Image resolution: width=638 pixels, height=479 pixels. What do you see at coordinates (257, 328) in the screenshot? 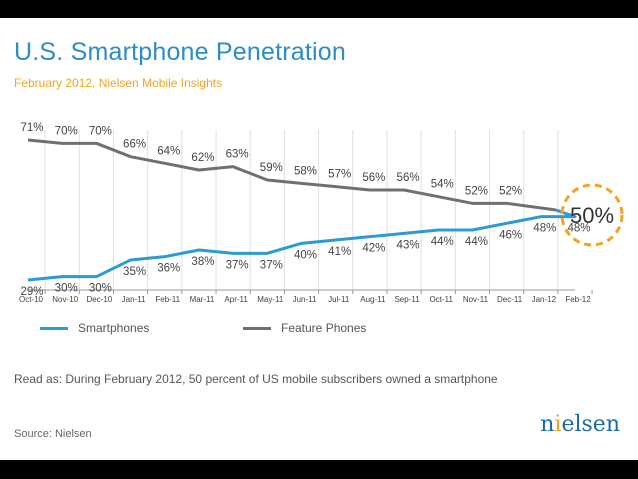
I see `legend-swatch-feature-phones` at bounding box center [257, 328].